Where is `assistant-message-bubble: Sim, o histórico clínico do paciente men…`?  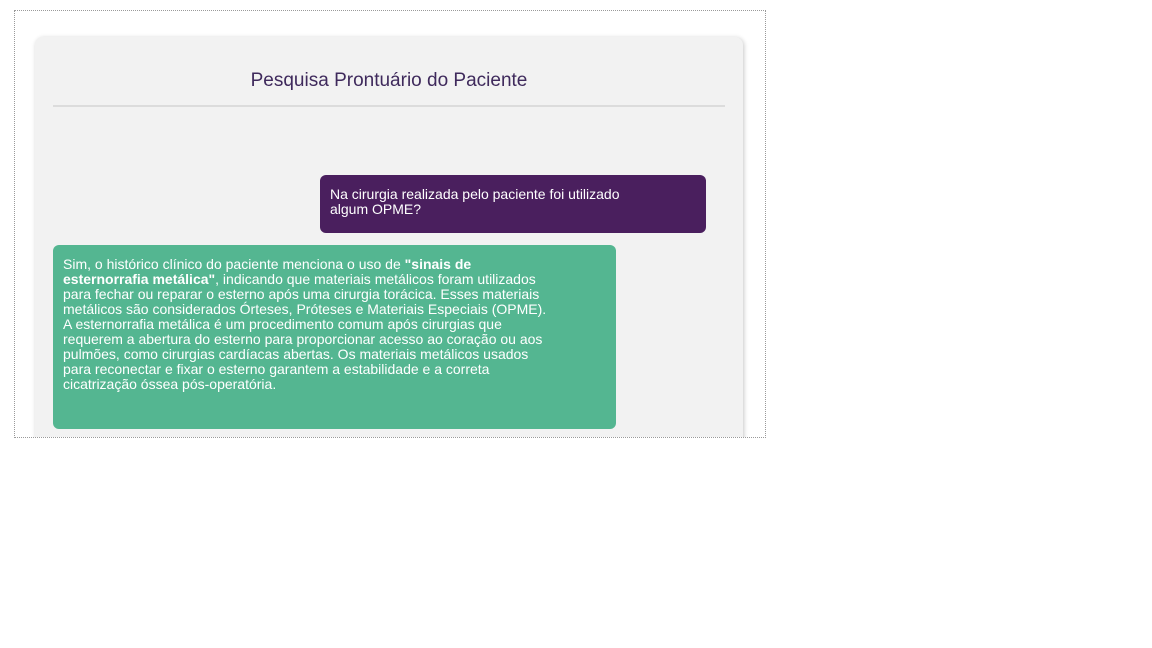 assistant-message-bubble: Sim, o histórico clínico do paciente men… is located at coordinates (334, 337).